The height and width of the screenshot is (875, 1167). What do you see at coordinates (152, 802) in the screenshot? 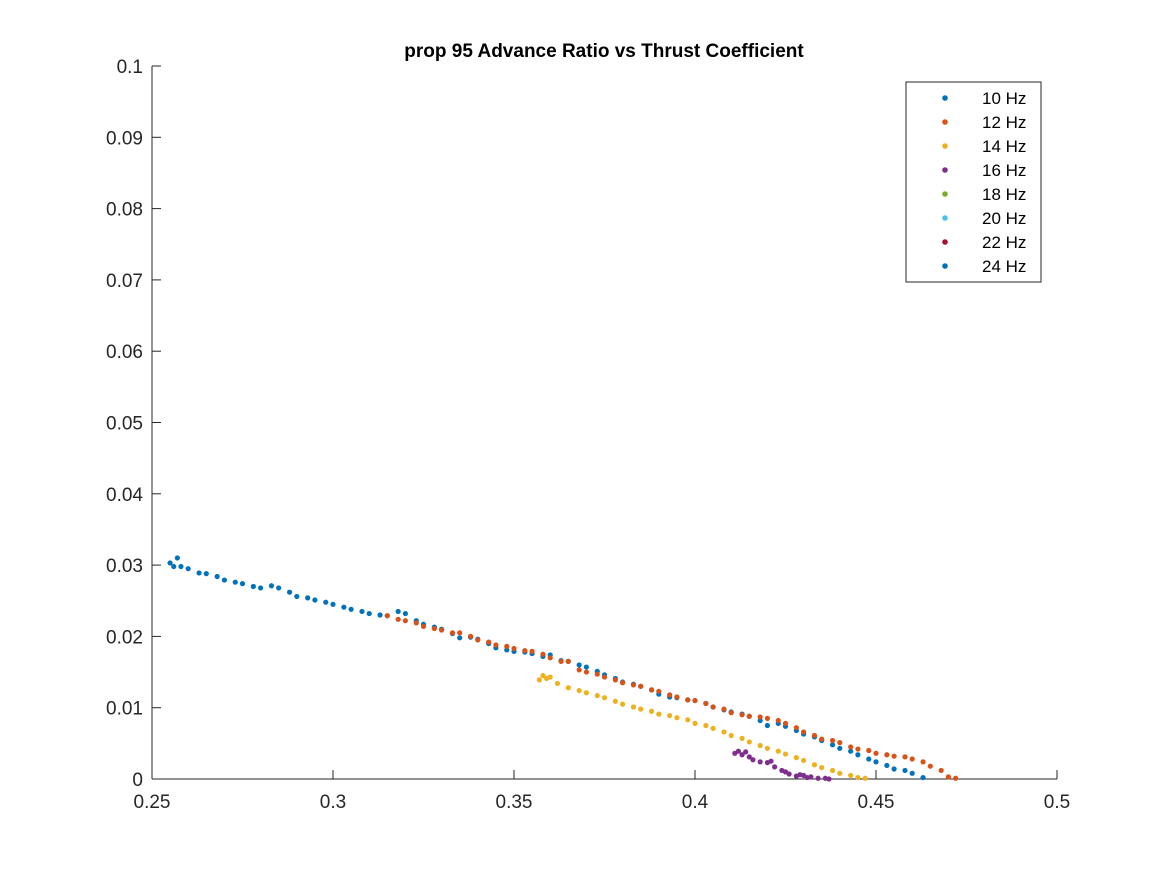
I see `x-tick-label: 0.25` at bounding box center [152, 802].